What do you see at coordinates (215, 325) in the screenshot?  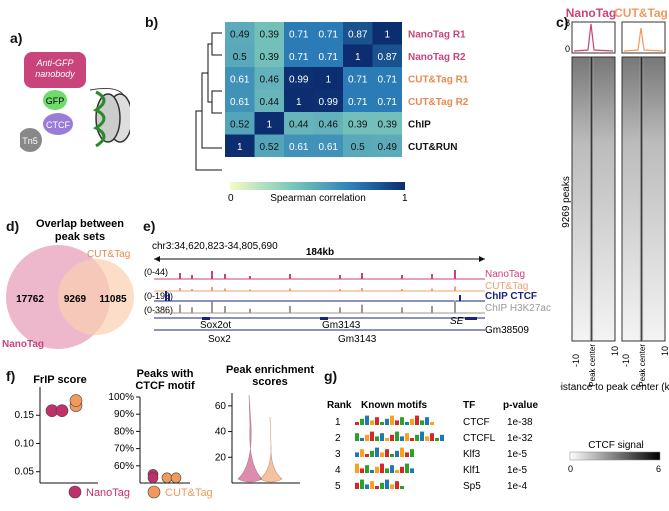 I see `gene-sox2ot: Sox2ot` at bounding box center [215, 325].